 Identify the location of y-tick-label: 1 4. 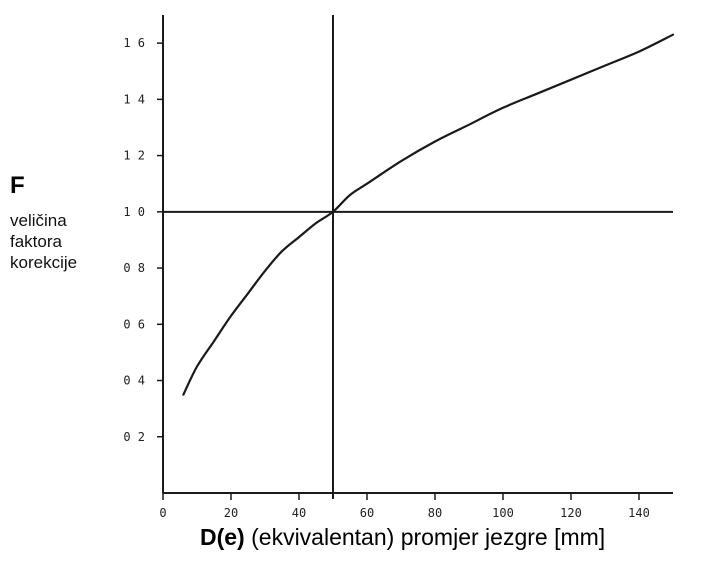
(134, 99).